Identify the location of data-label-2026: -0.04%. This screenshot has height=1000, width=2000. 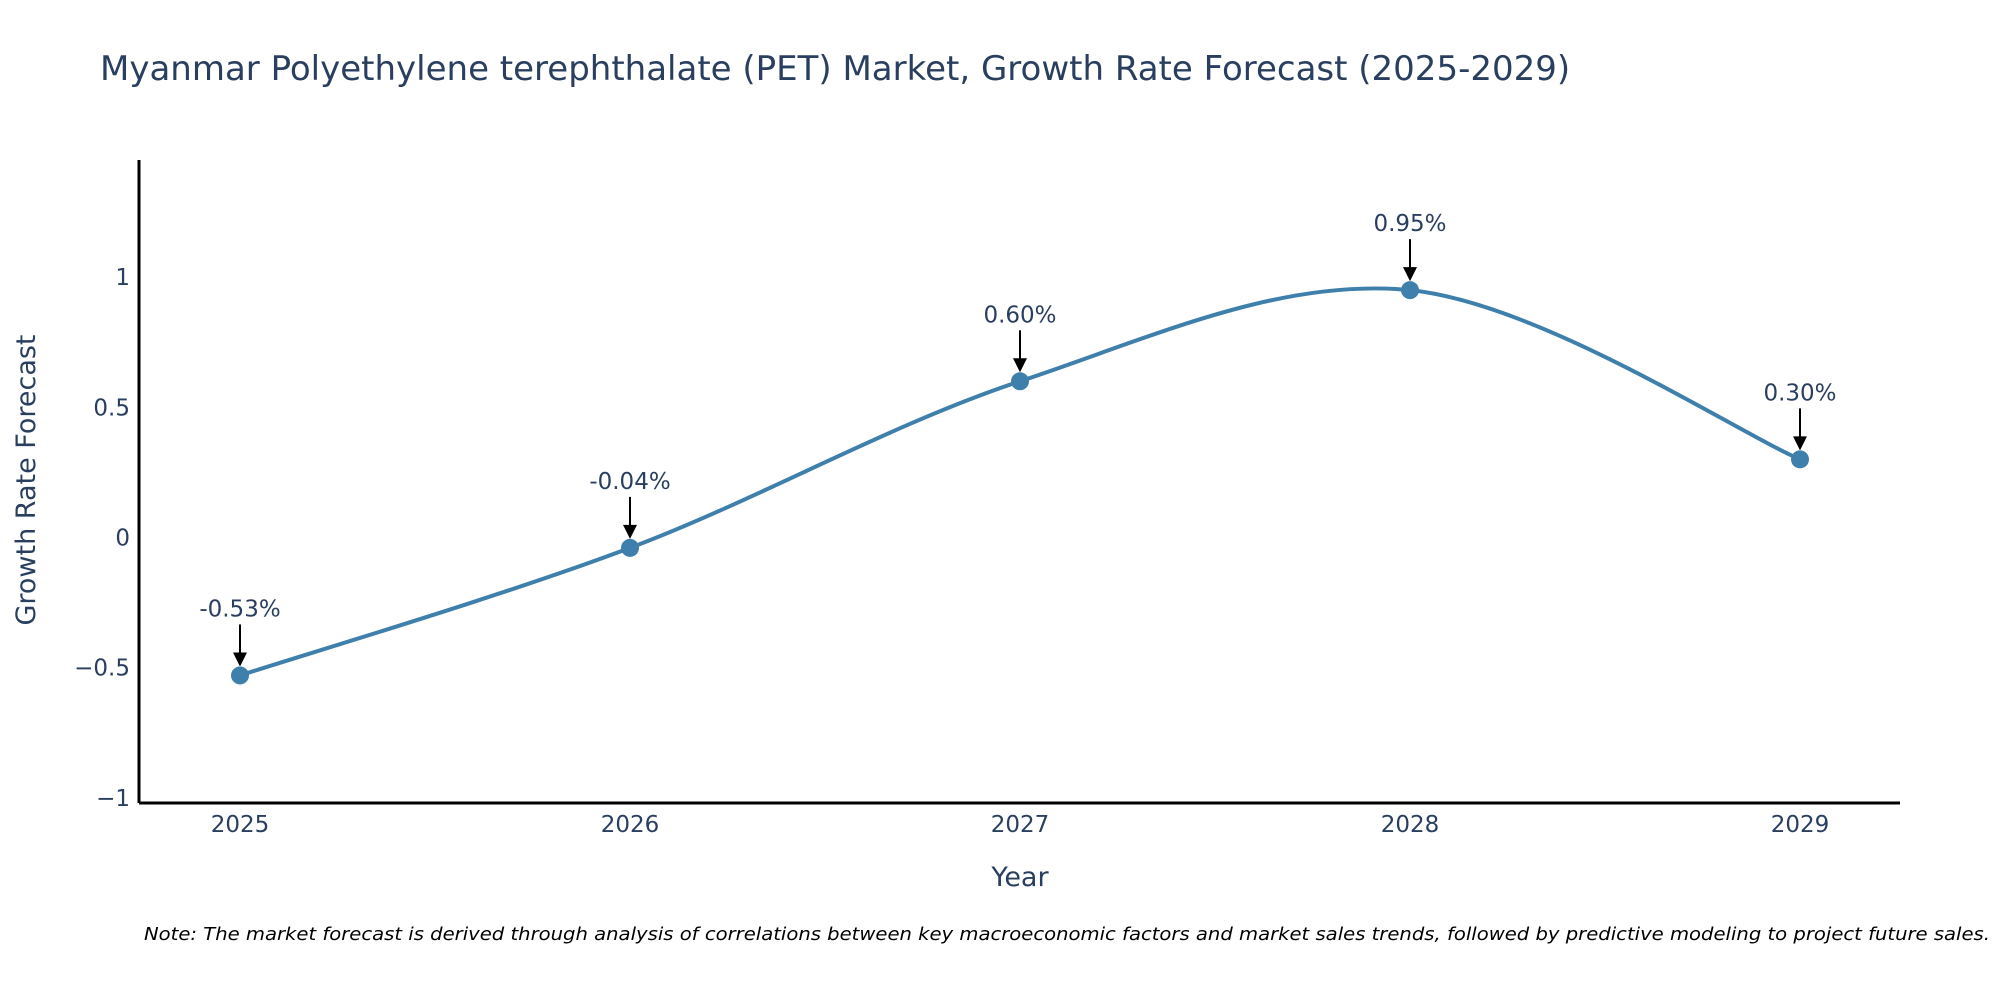
(629, 482).